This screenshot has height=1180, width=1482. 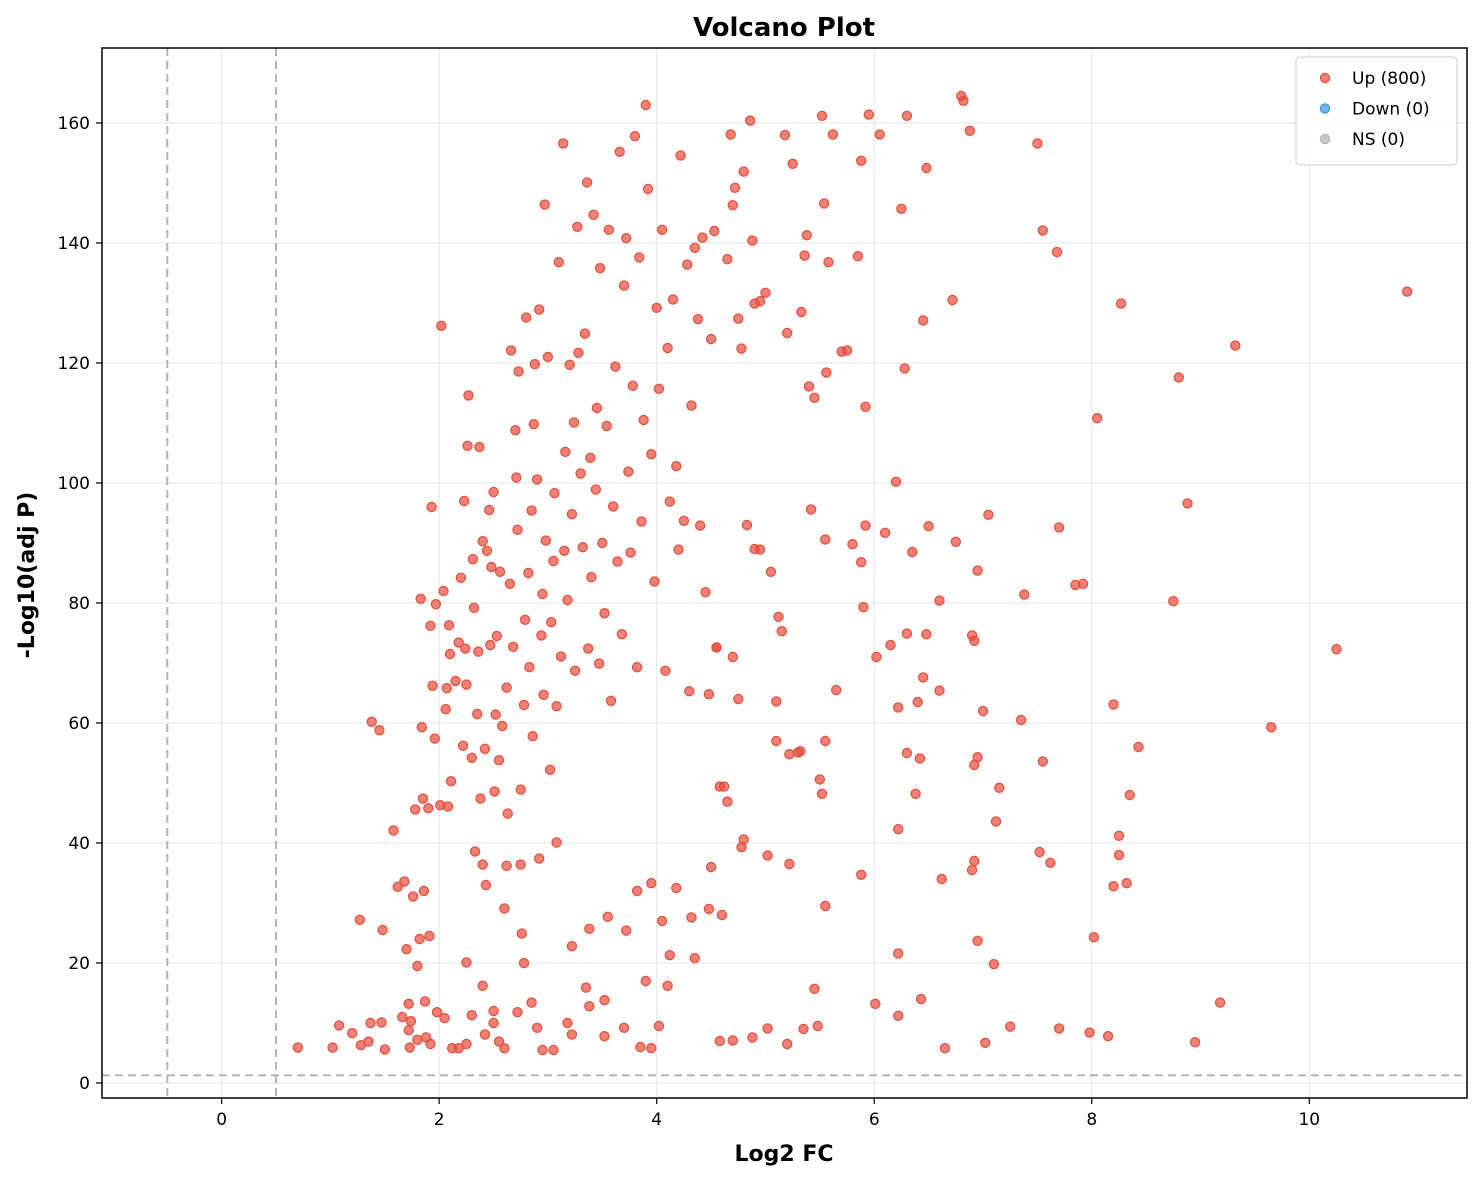 What do you see at coordinates (1389, 79) in the screenshot?
I see `legend-label: Up (800)` at bounding box center [1389, 79].